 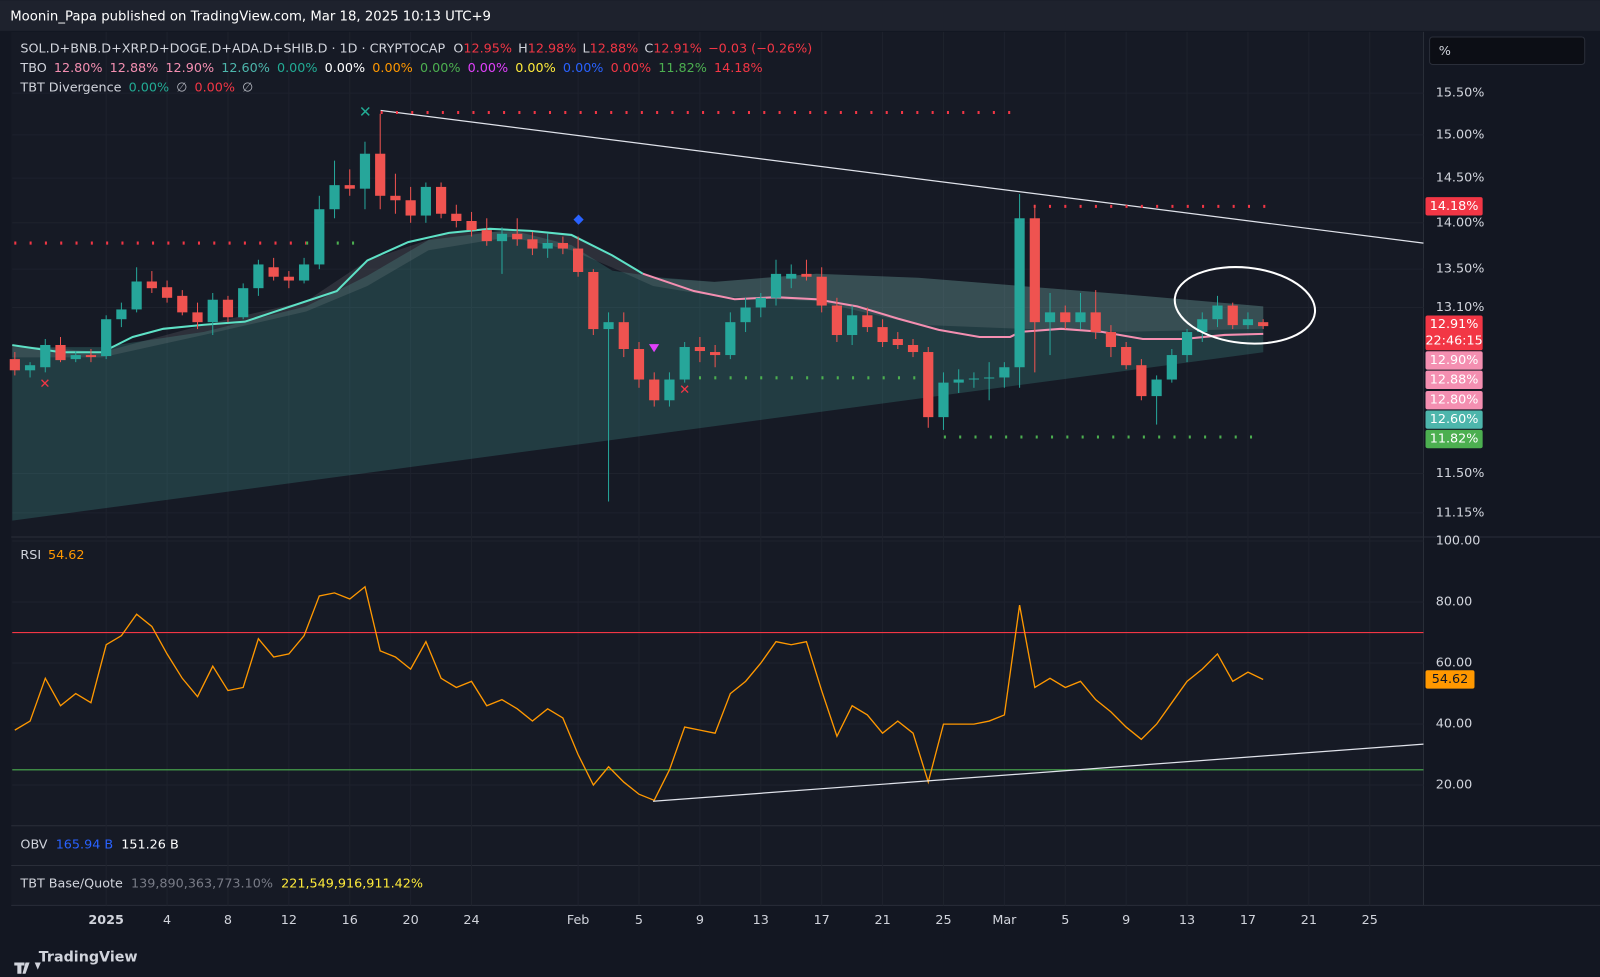 What do you see at coordinates (800, 15) in the screenshot?
I see `header-bar` at bounding box center [800, 15].